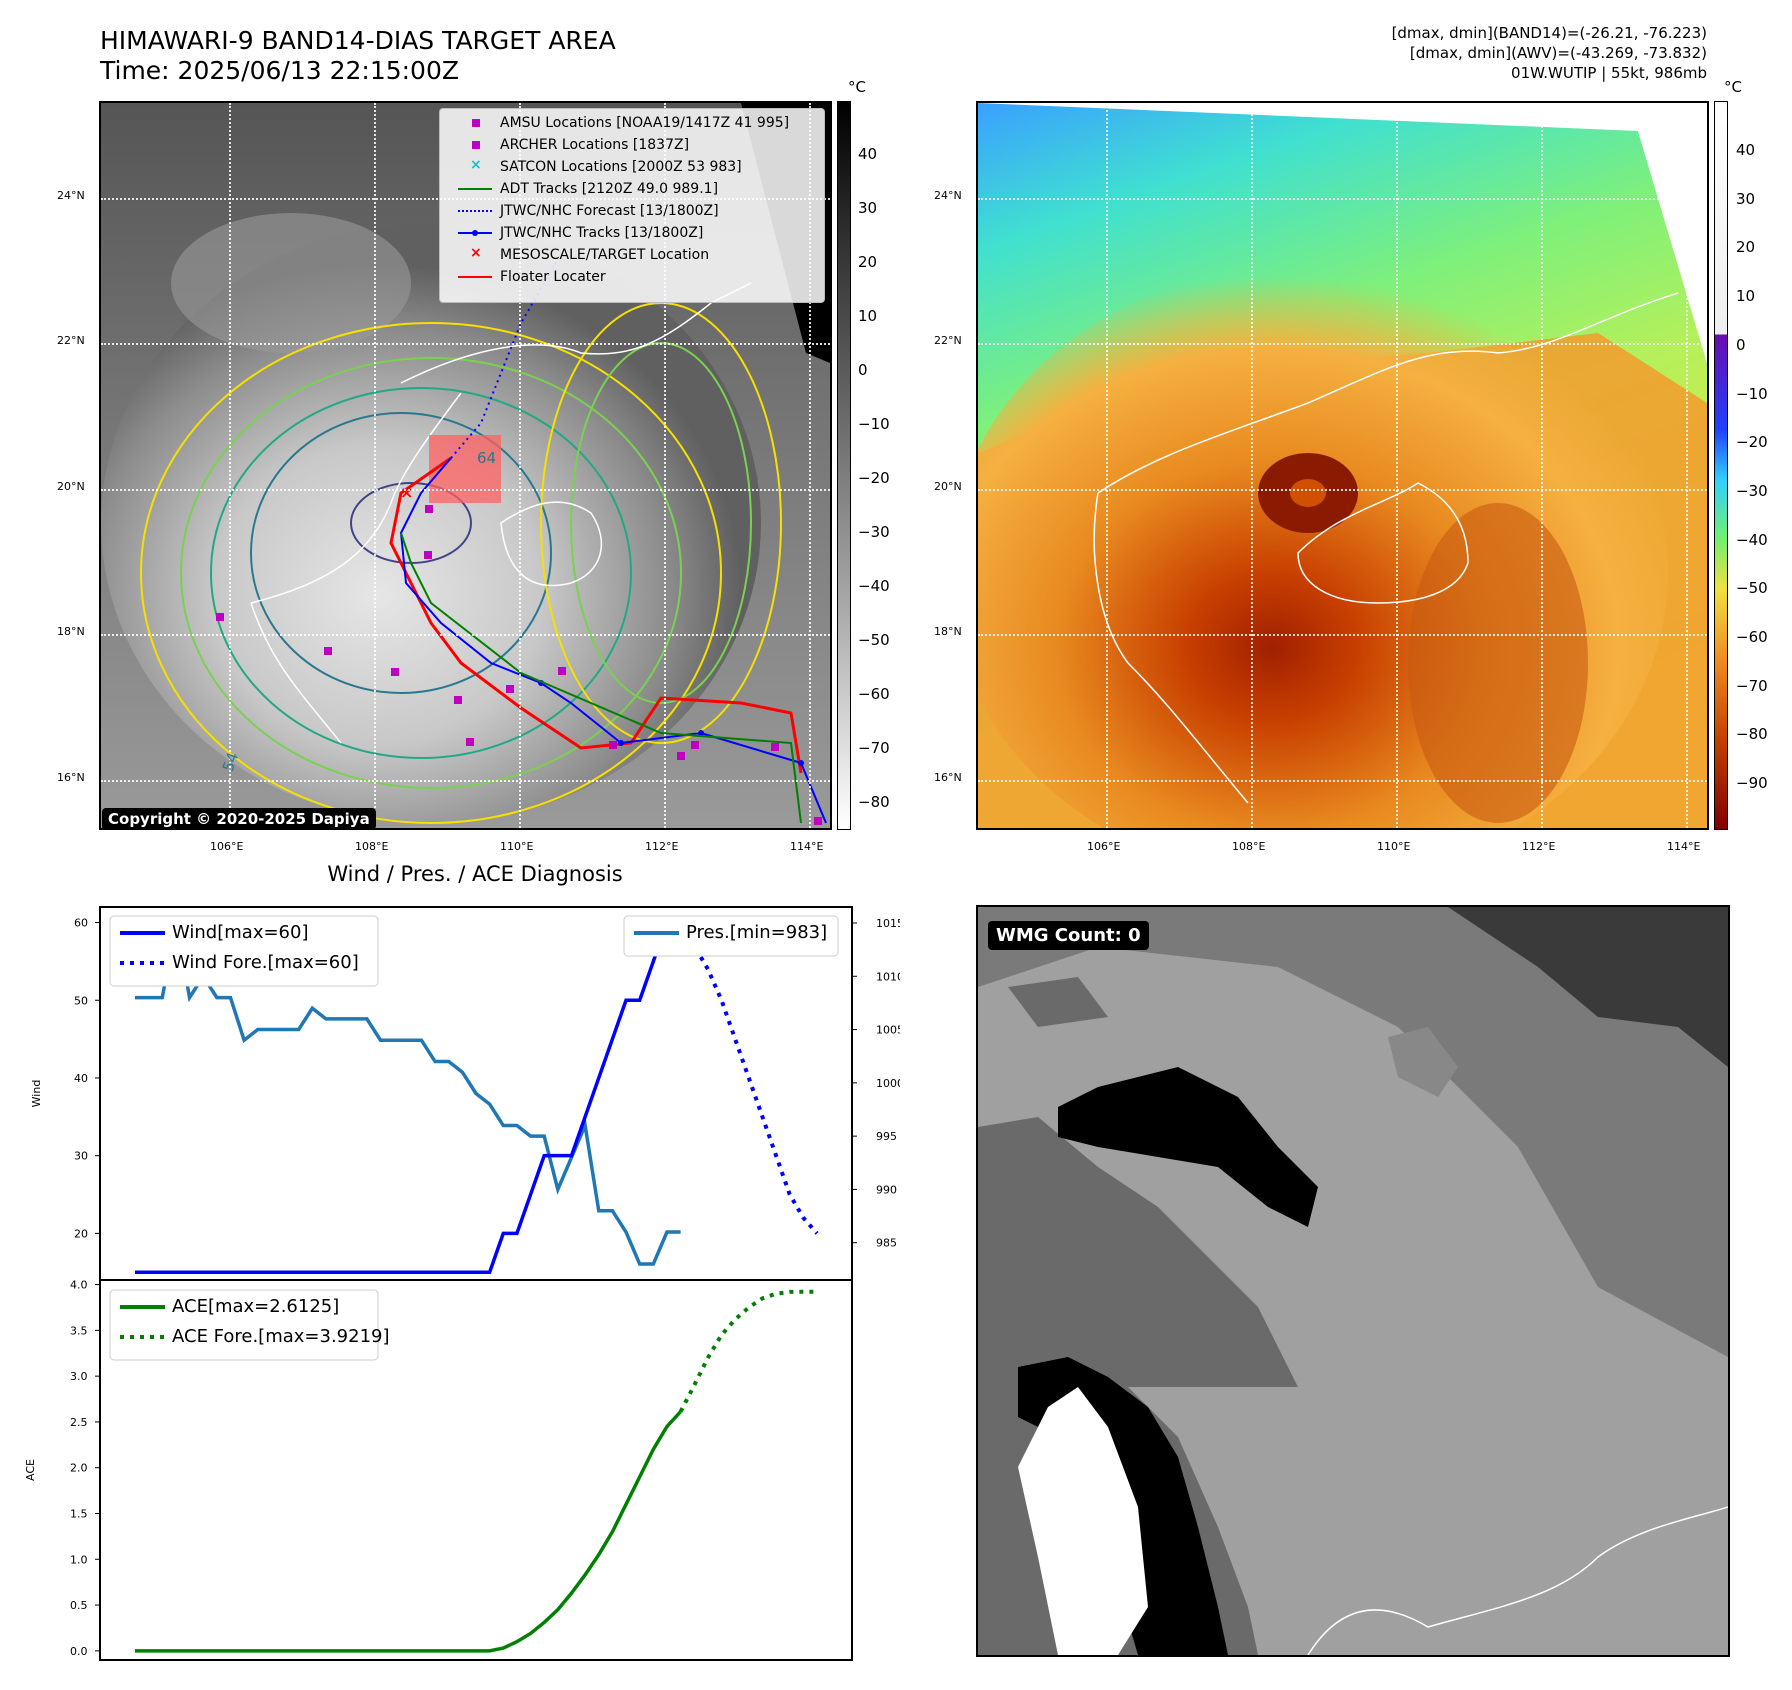 The height and width of the screenshot is (1690, 1792). Describe the element at coordinates (465, 344) in the screenshot. I see `gridline-22n` at that location.